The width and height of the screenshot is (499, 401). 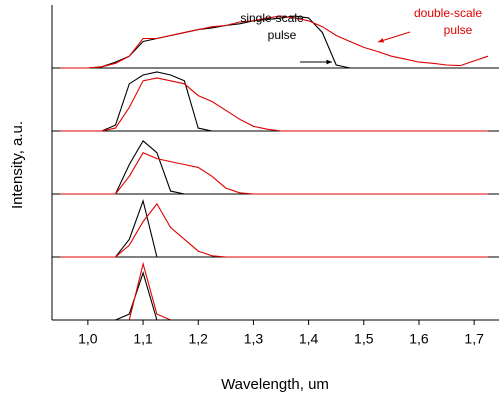 I want to click on x-tick-label: 1,1, so click(x=143, y=339).